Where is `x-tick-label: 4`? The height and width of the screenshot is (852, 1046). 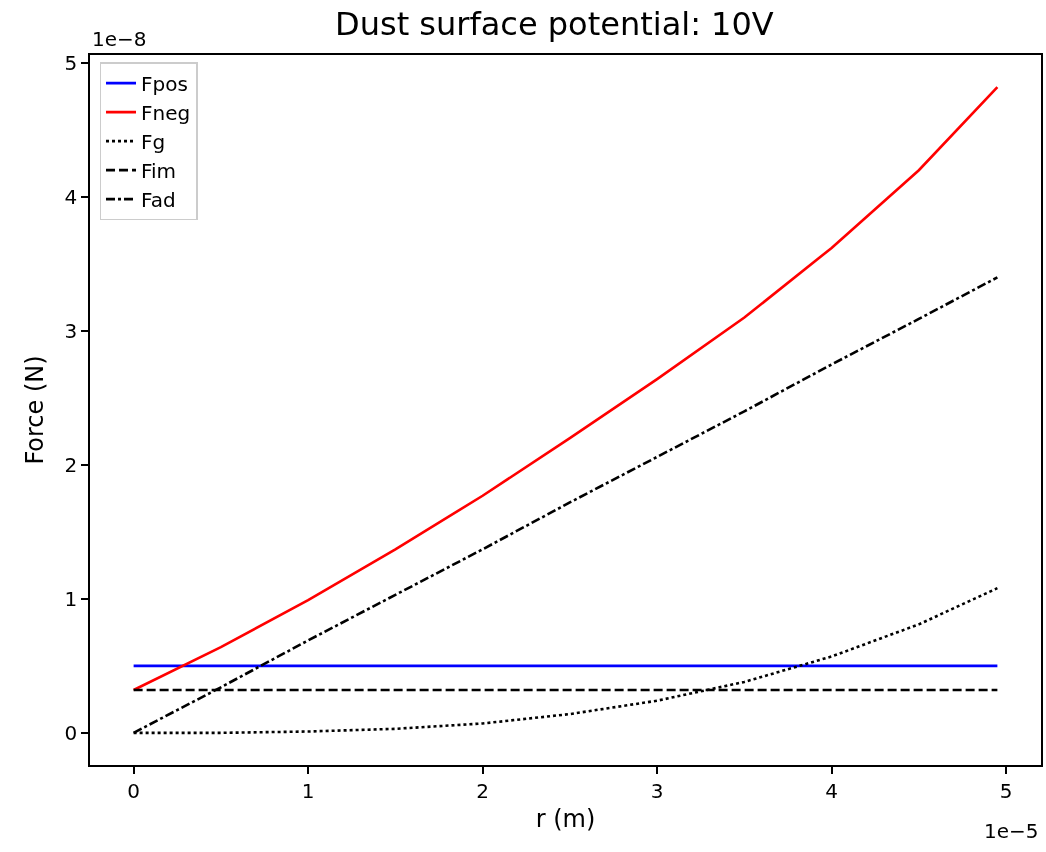 x-tick-label: 4 is located at coordinates (831, 790).